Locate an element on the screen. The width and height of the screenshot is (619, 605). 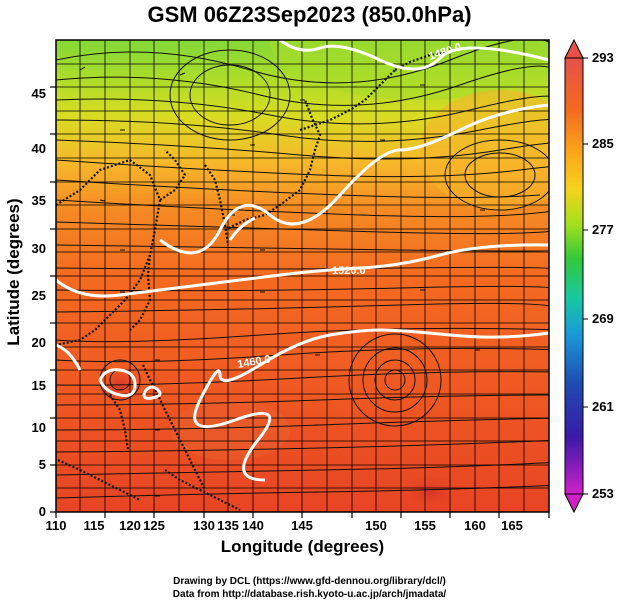
colorbar-tick-label: 253 is located at coordinates (603, 493).